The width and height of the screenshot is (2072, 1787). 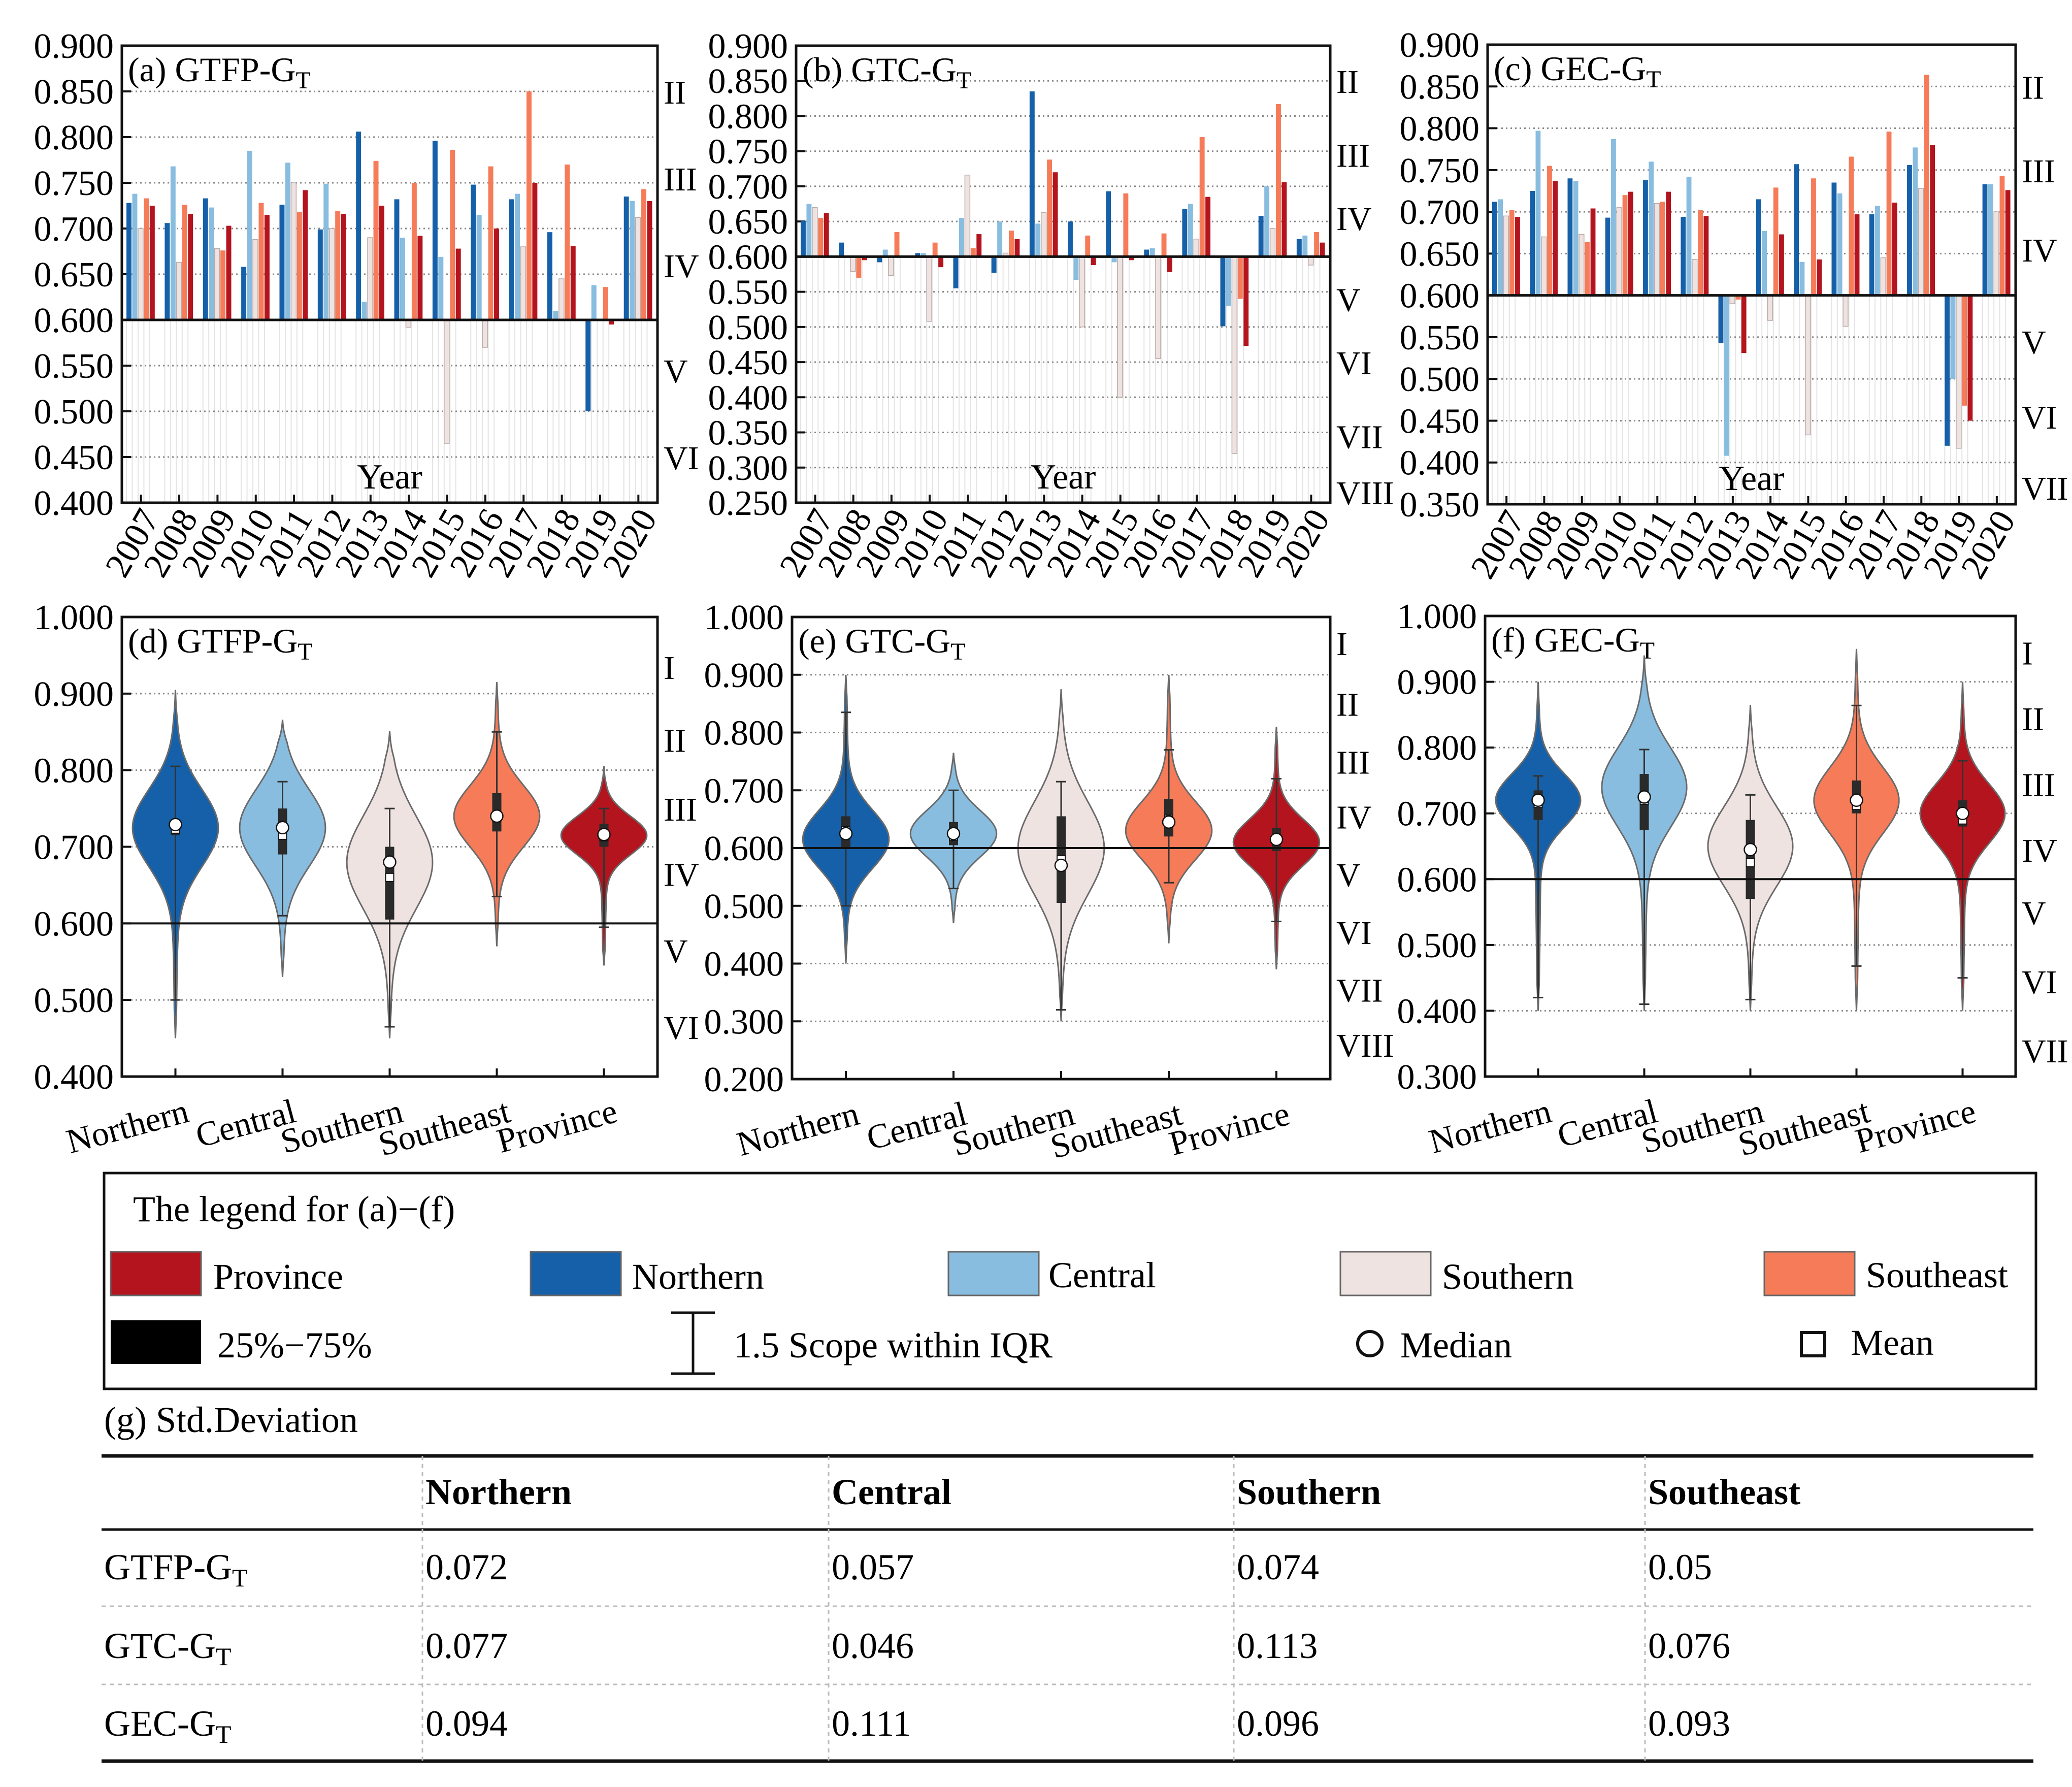 I want to click on y-tick-label: 0.450, so click(x=74, y=458).